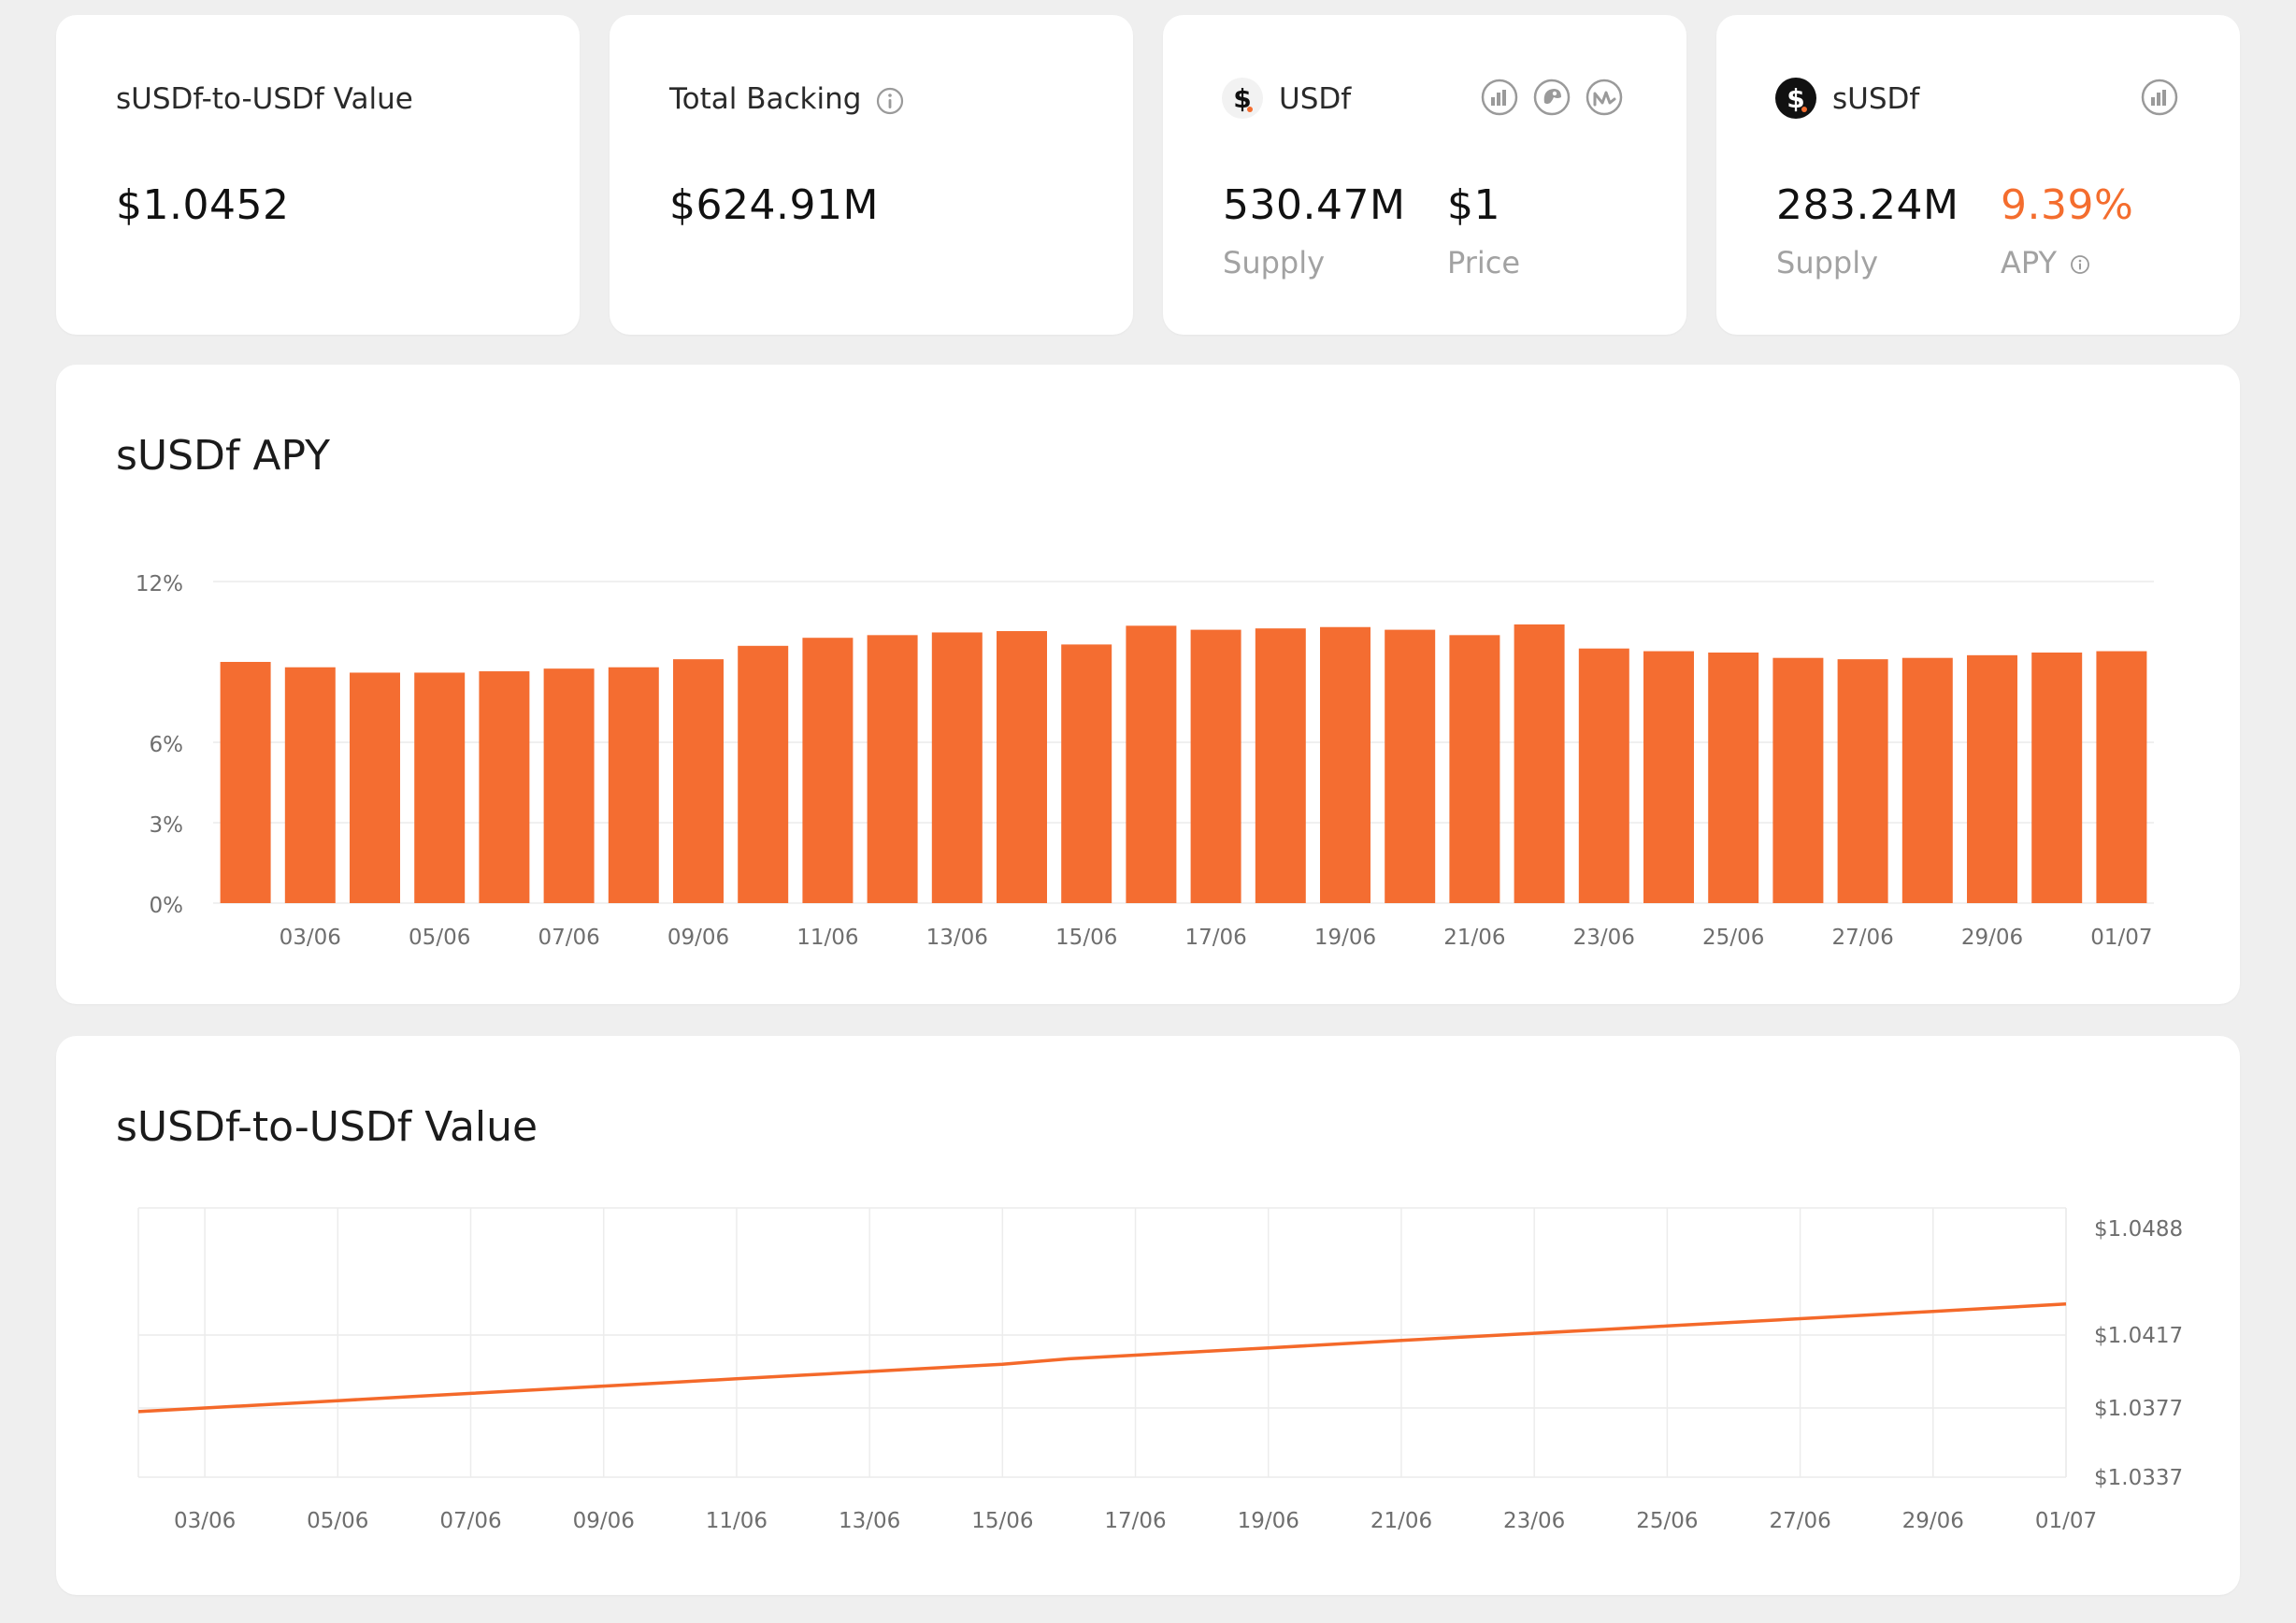  What do you see at coordinates (1978, 175) in the screenshot?
I see `susdf-card: $ sUSDf 283.24M Supply 9.39% APY` at bounding box center [1978, 175].